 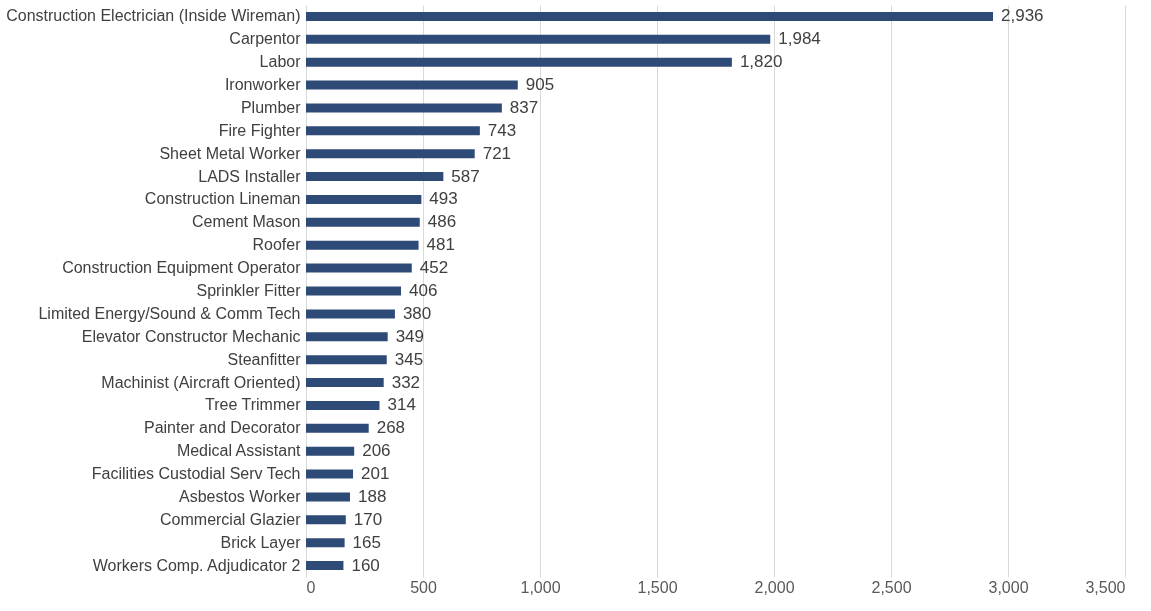 What do you see at coordinates (264, 359) in the screenshot?
I see `y-tick-label: Steanfitter` at bounding box center [264, 359].